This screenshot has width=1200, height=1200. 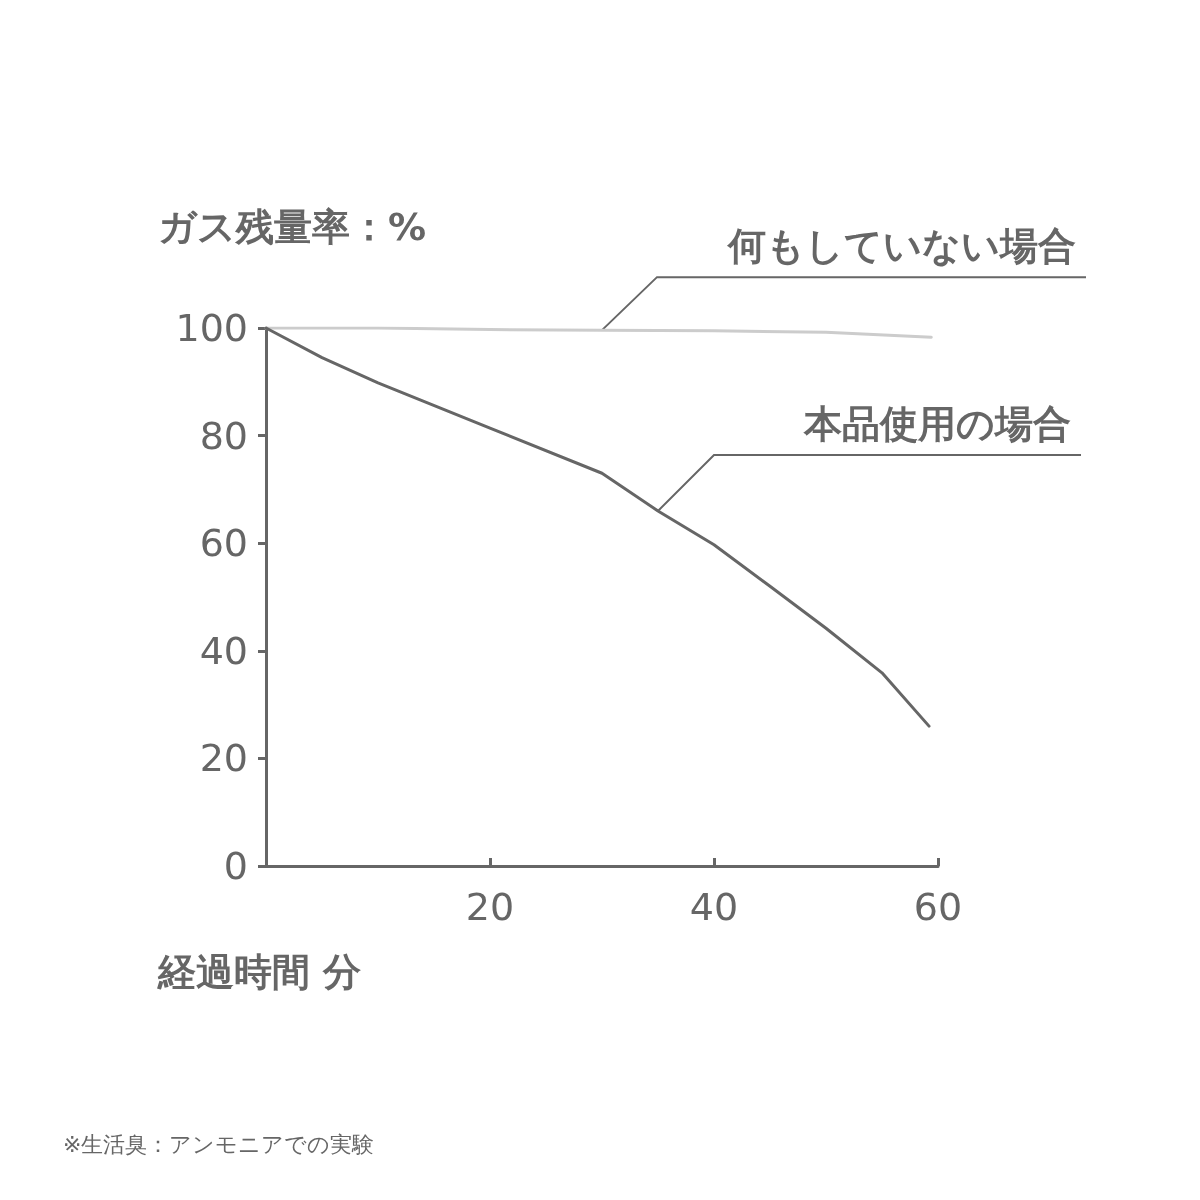 What do you see at coordinates (490, 907) in the screenshot?
I see `x-tick-label: 20` at bounding box center [490, 907].